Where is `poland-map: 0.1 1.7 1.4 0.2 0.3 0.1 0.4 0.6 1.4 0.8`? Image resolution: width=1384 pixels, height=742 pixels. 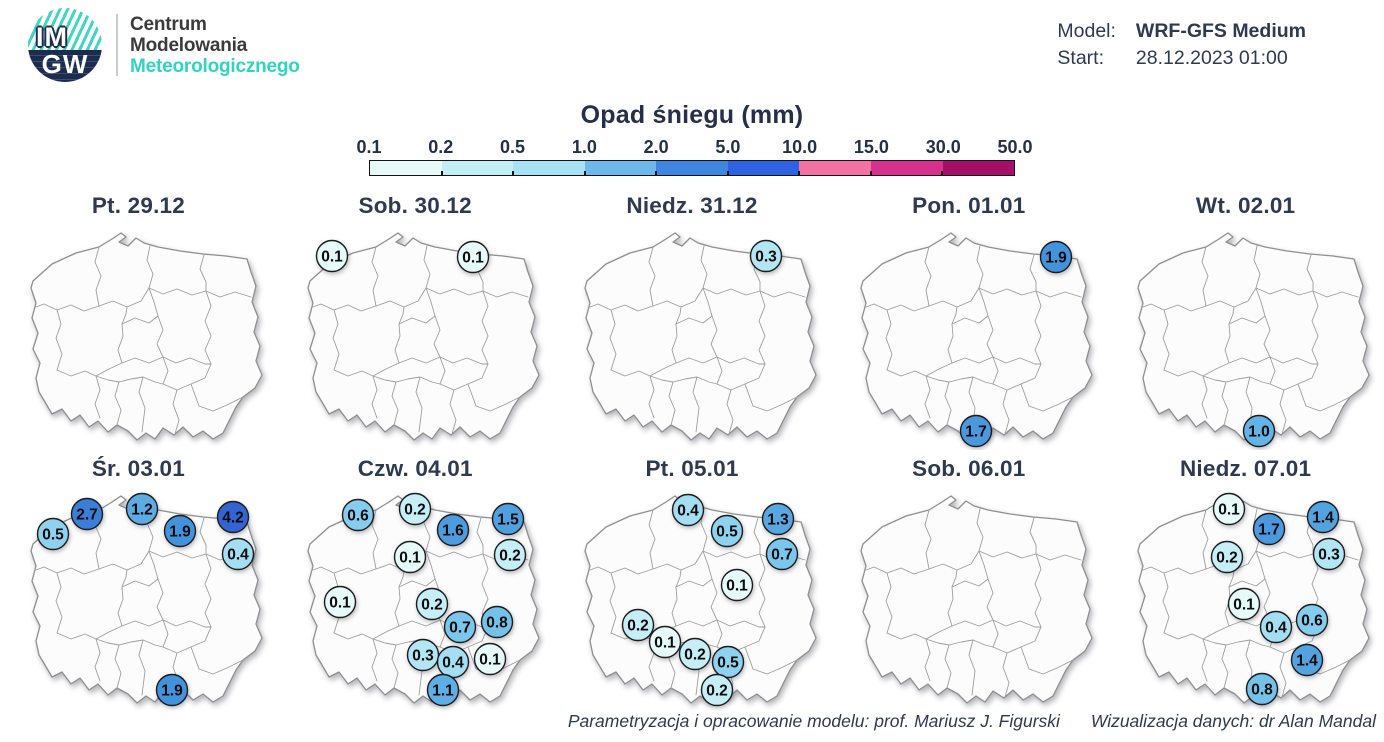
poland-map: 0.1 1.7 1.4 0.2 0.3 0.1 0.4 0.6 1.4 0.8 is located at coordinates (1253, 599).